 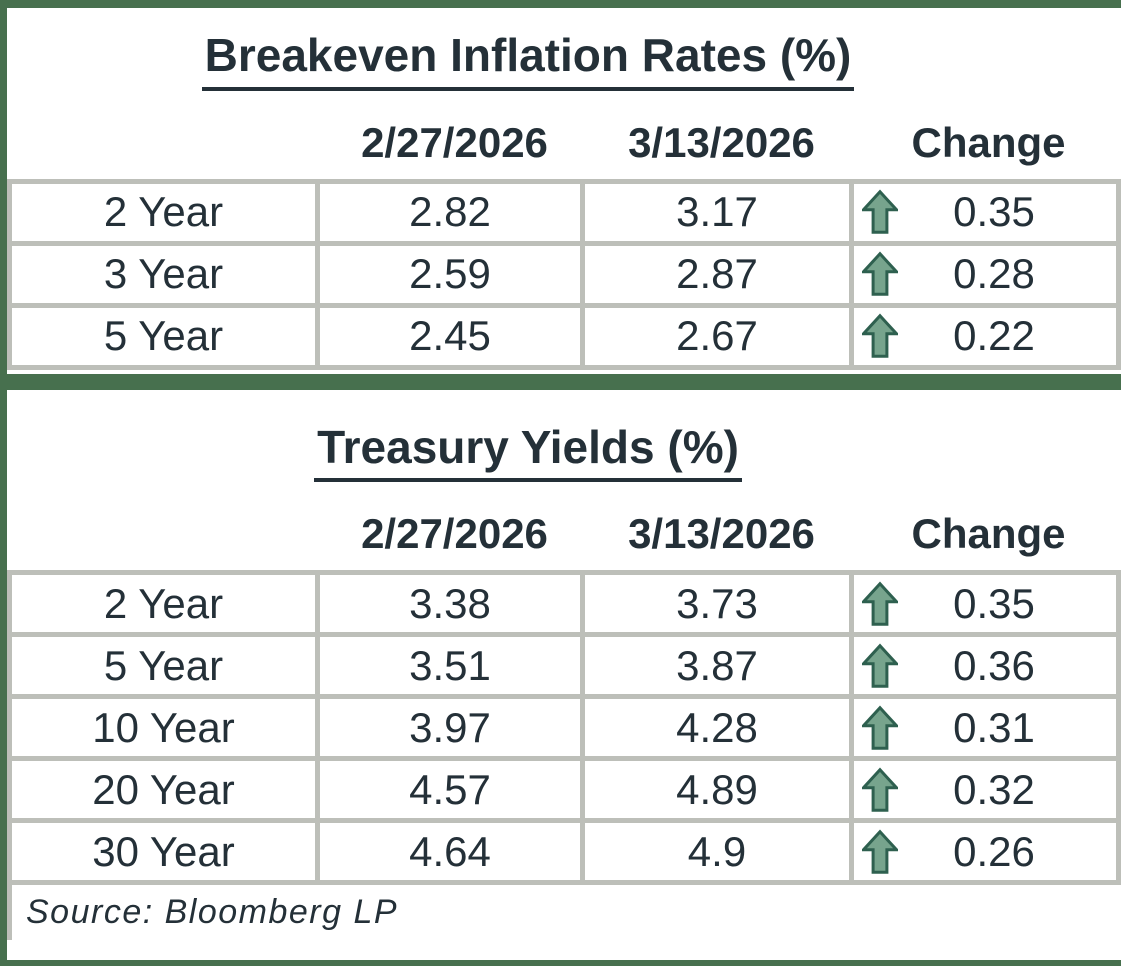 I want to click on row-maturity-label: 3 Year, so click(x=163, y=274).